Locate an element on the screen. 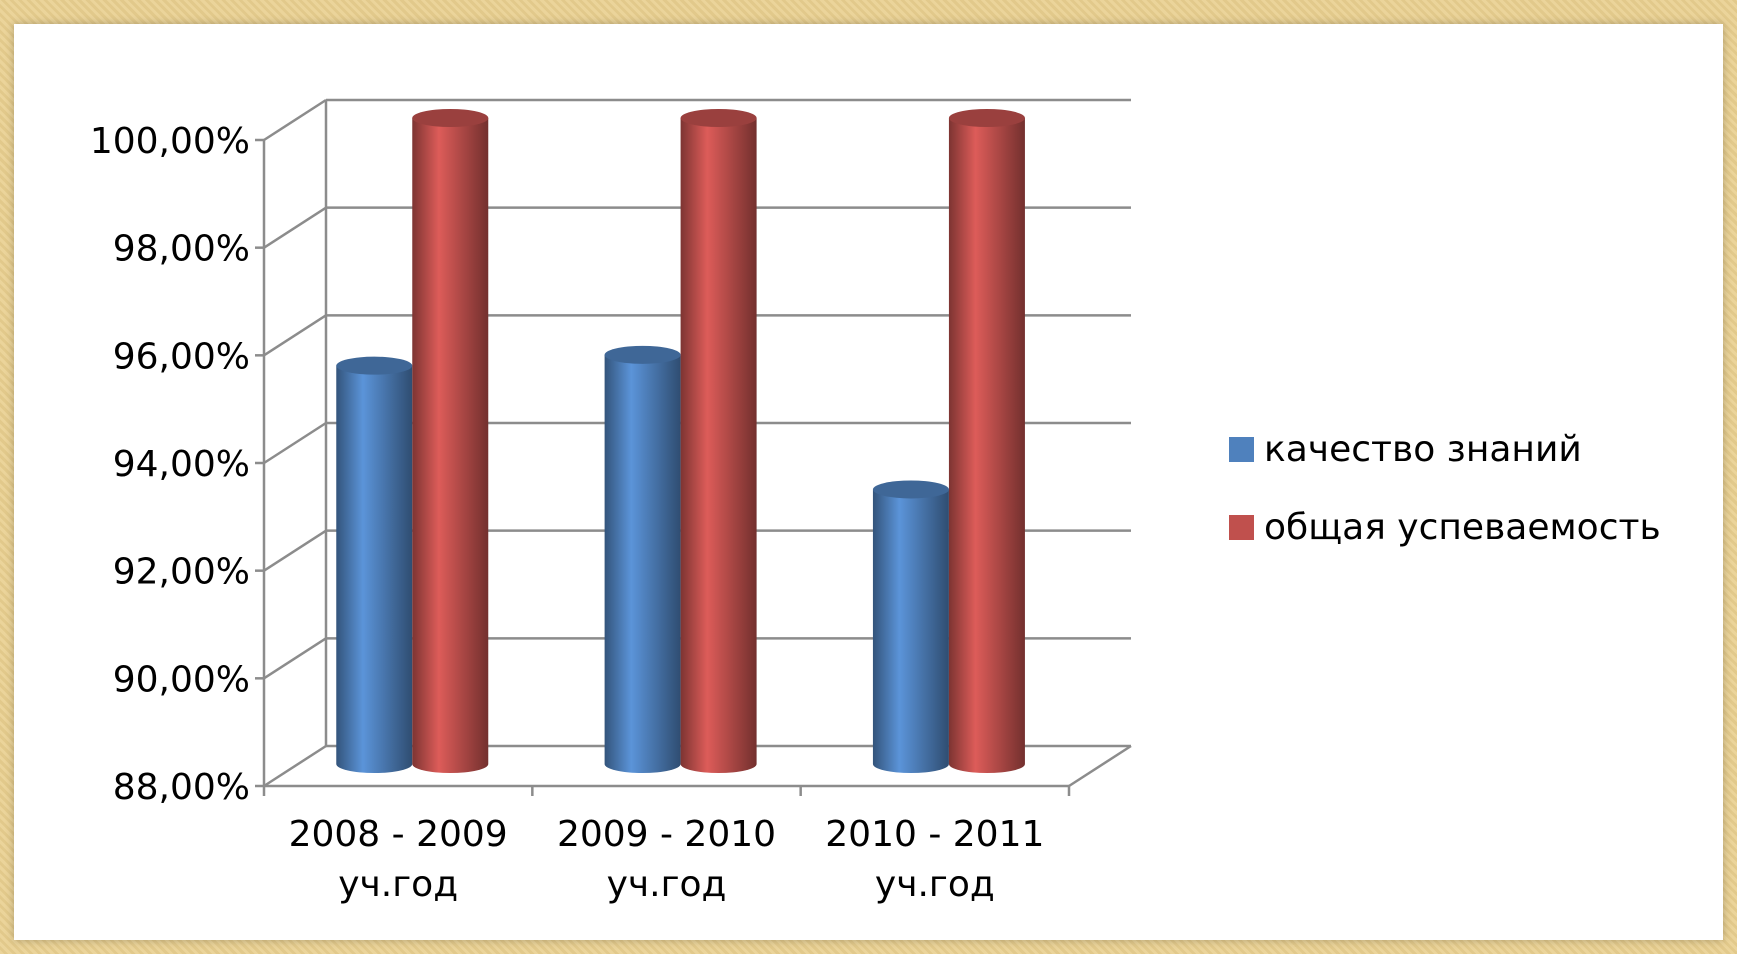  floor-right-edge is located at coordinates (1100, 766).